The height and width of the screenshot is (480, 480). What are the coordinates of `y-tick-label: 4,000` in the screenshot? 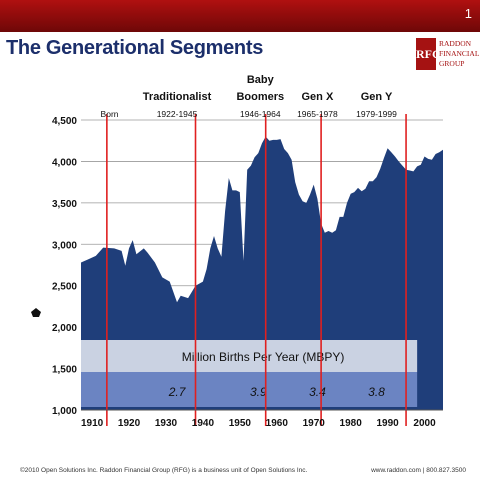 It's located at (64, 162).